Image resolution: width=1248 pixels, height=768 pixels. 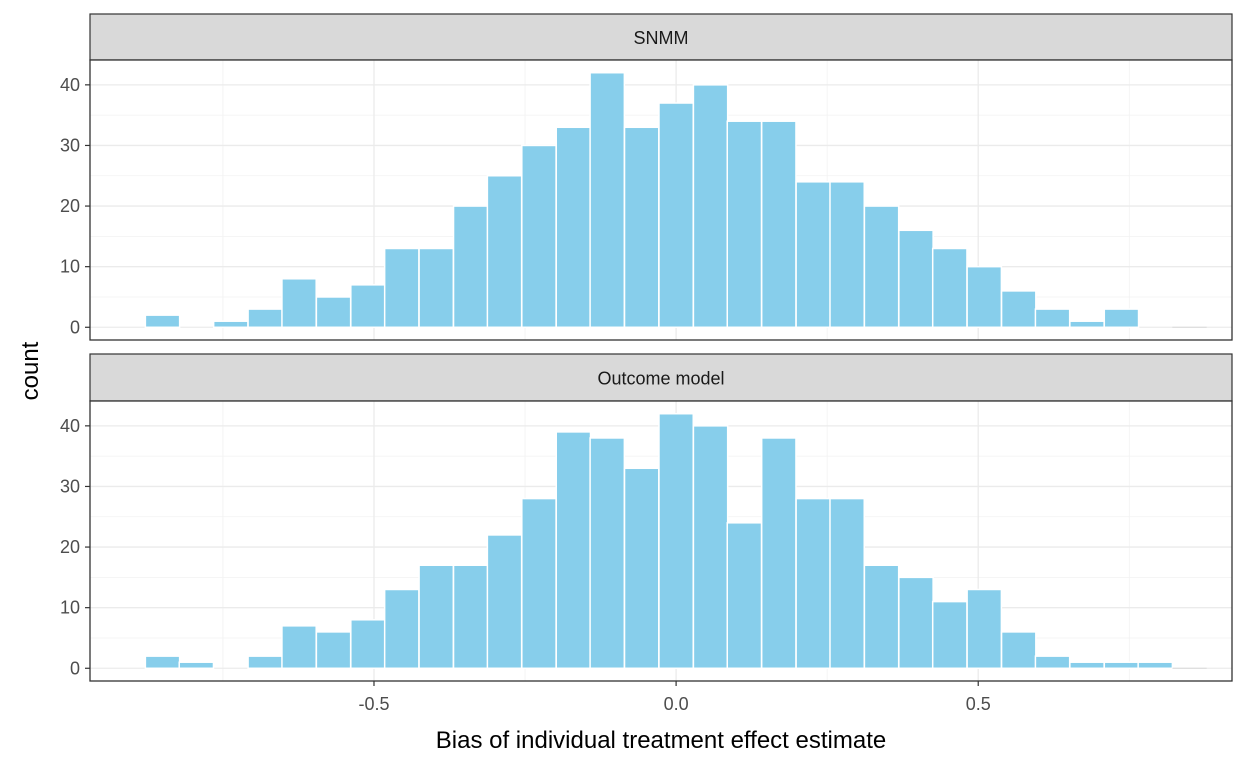 I want to click on facet-label: Outcome model, so click(x=660, y=379).